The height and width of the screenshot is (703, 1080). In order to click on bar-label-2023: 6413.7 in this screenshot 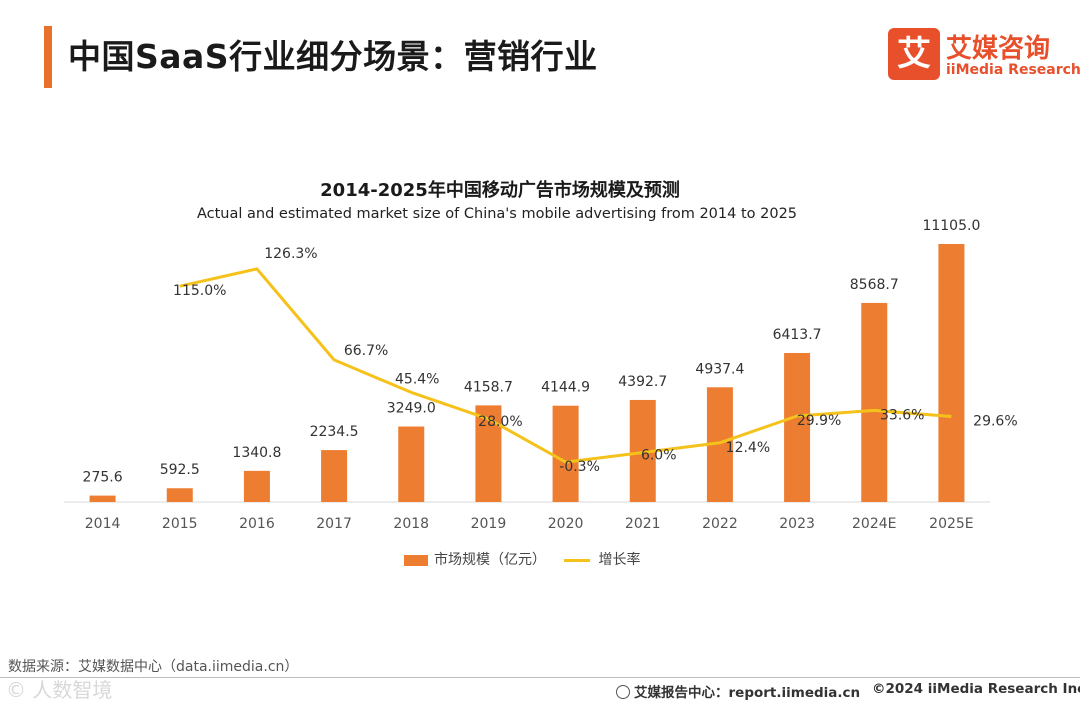, I will do `click(797, 335)`.